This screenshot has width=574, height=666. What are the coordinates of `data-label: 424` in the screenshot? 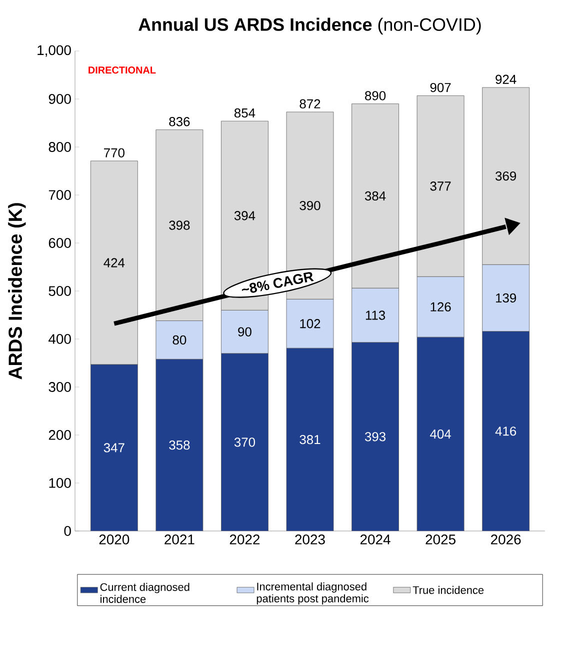 It's located at (114, 263).